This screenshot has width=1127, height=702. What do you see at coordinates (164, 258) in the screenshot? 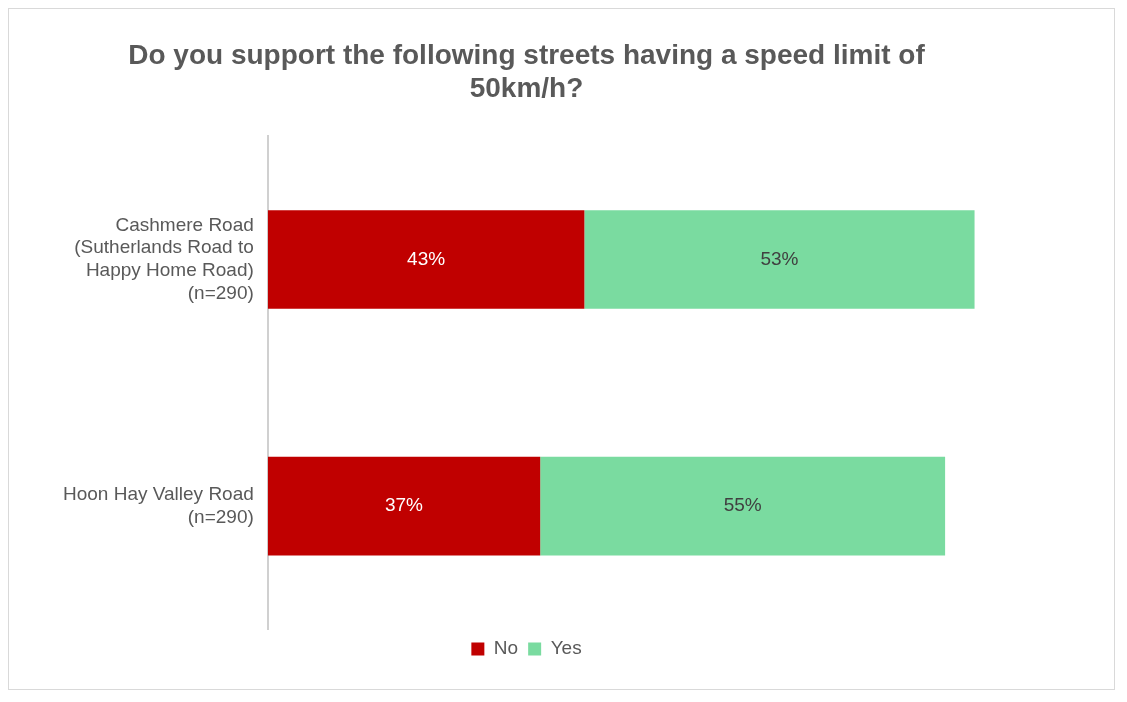
I see `y-tick-label: Cashmere Road (Sutherlands Road to Happy Home Road) (n=290)` at bounding box center [164, 258].